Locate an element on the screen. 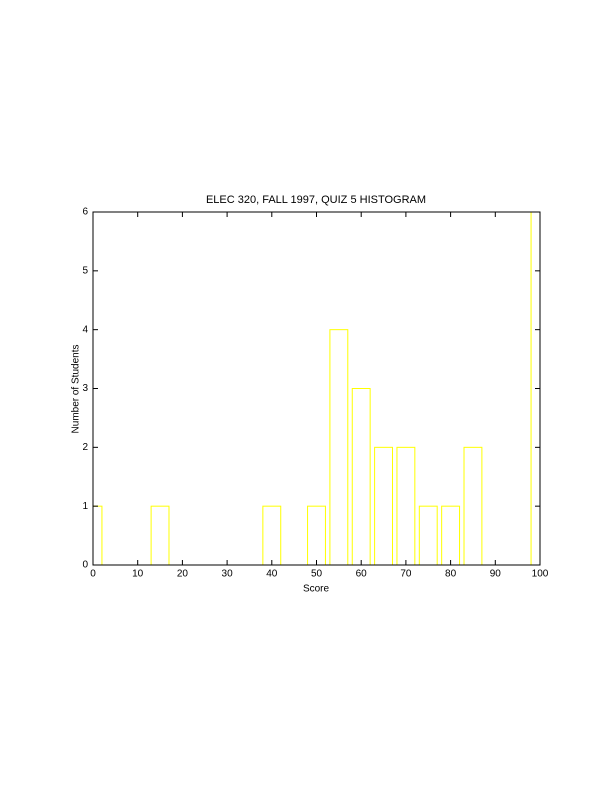 This screenshot has height=792, width=612. x-tick-label: 30 is located at coordinates (228, 574).